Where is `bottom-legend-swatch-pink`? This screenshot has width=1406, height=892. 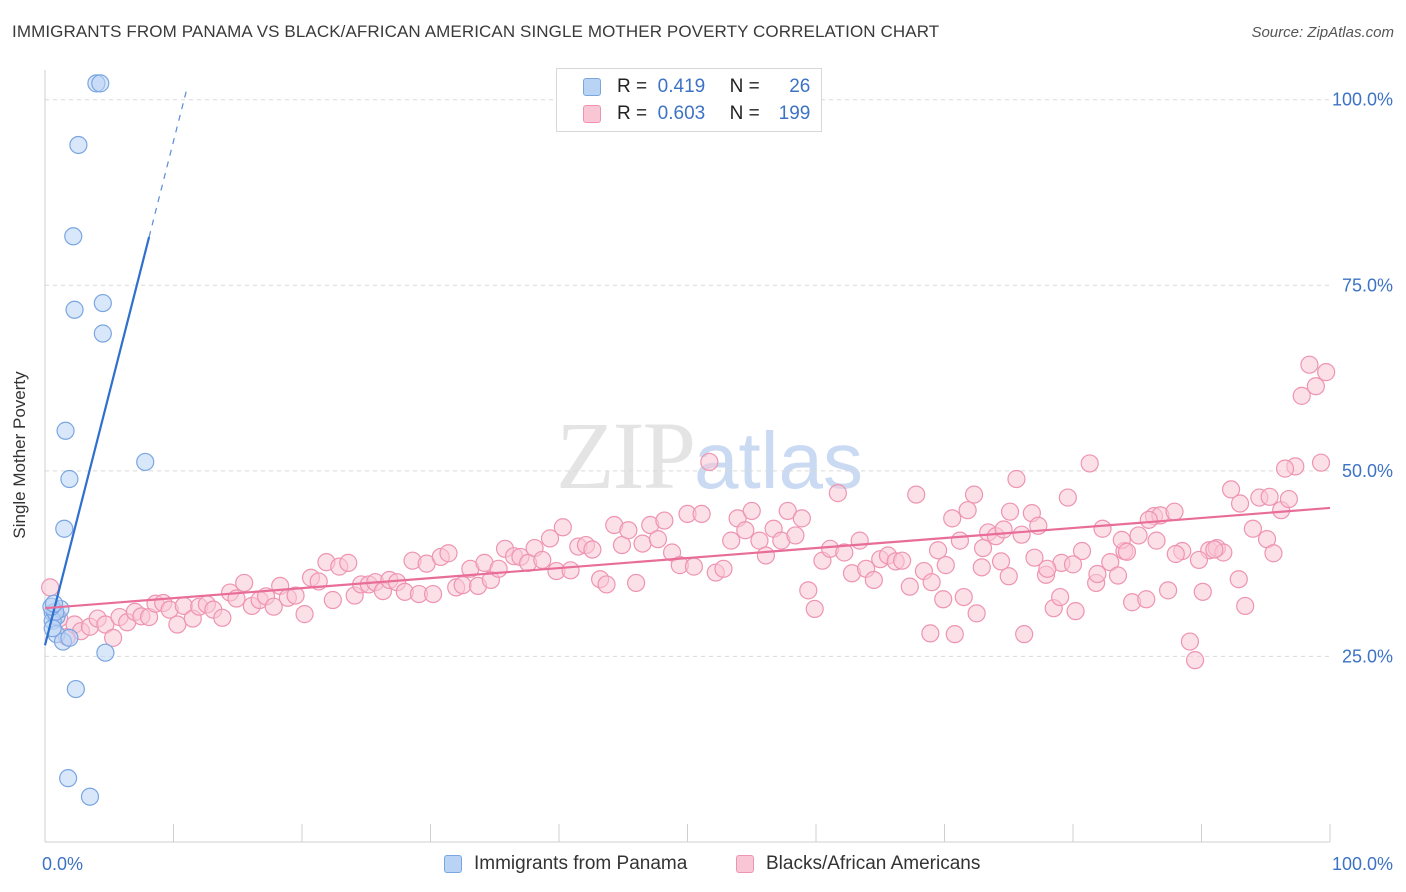 bottom-legend-swatch-pink is located at coordinates (745, 864).